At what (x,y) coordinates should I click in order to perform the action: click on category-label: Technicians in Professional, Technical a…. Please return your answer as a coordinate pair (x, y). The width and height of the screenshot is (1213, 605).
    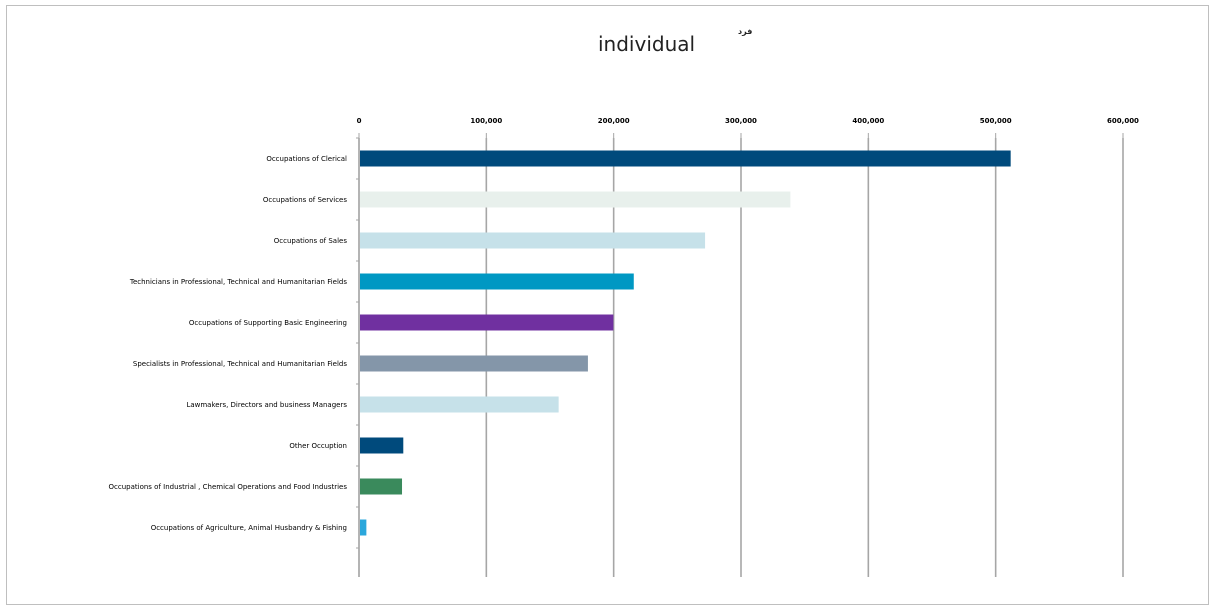
    Looking at the image, I should click on (238, 282).